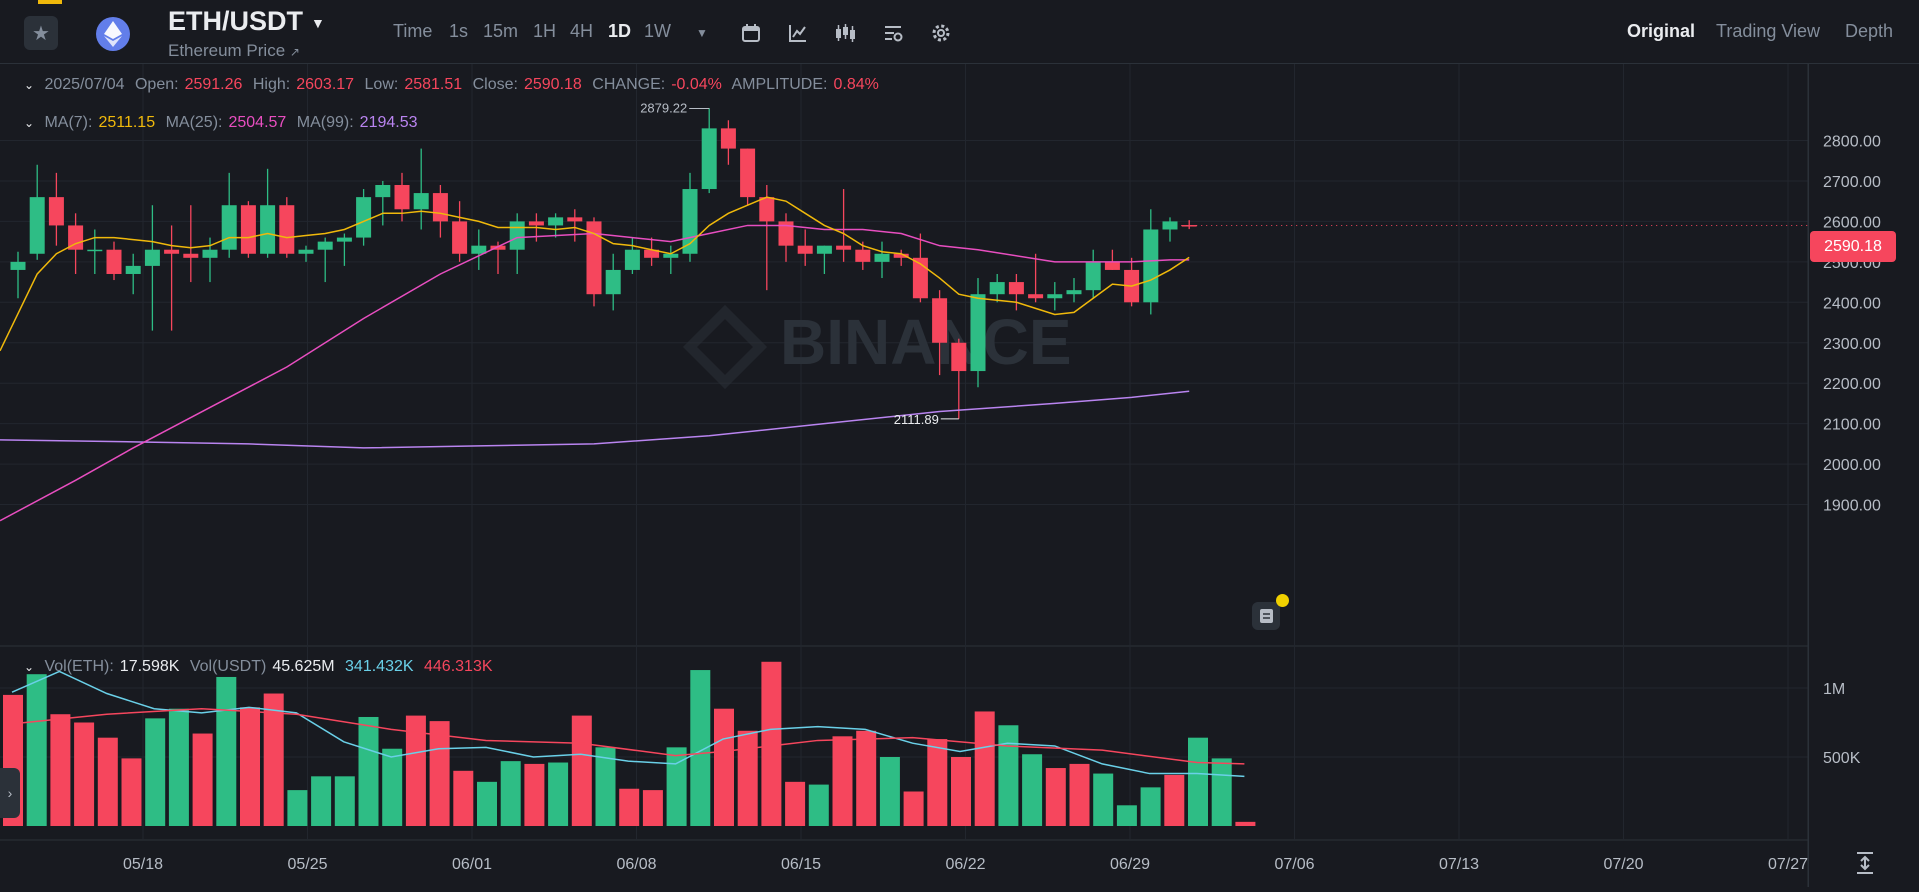  I want to click on change-value: -0.04%, so click(696, 84).